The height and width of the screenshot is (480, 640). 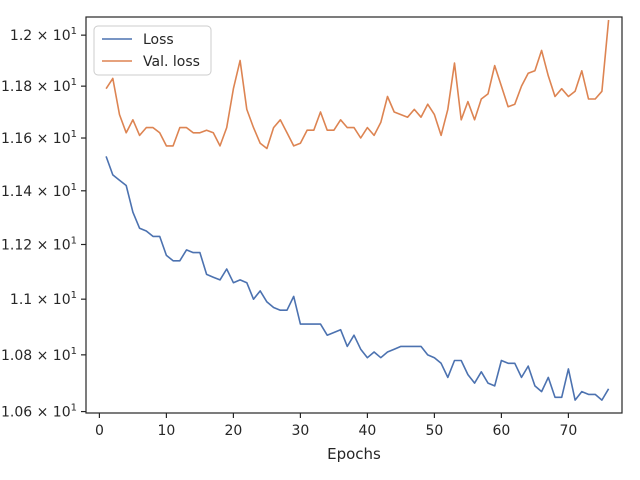 What do you see at coordinates (39, 86) in the screenshot?
I see `y-tick-label: 1.18 × 10¹` at bounding box center [39, 86].